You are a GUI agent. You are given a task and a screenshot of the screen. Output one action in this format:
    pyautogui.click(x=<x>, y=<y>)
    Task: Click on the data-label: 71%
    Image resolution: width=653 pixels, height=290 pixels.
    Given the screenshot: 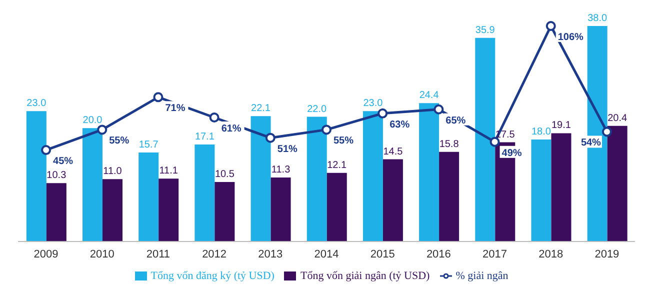 What is the action you would take?
    pyautogui.click(x=175, y=108)
    